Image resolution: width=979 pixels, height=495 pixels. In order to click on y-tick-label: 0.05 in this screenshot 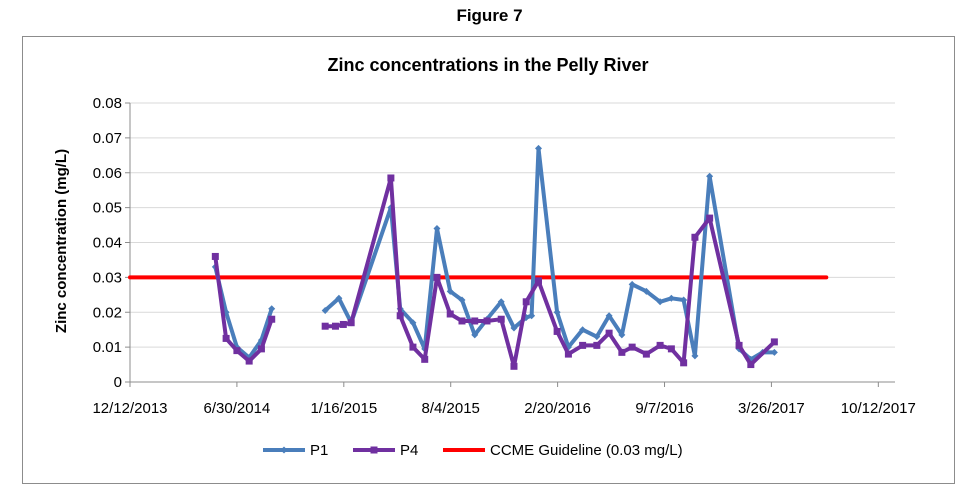, I will do `click(107, 208)`.